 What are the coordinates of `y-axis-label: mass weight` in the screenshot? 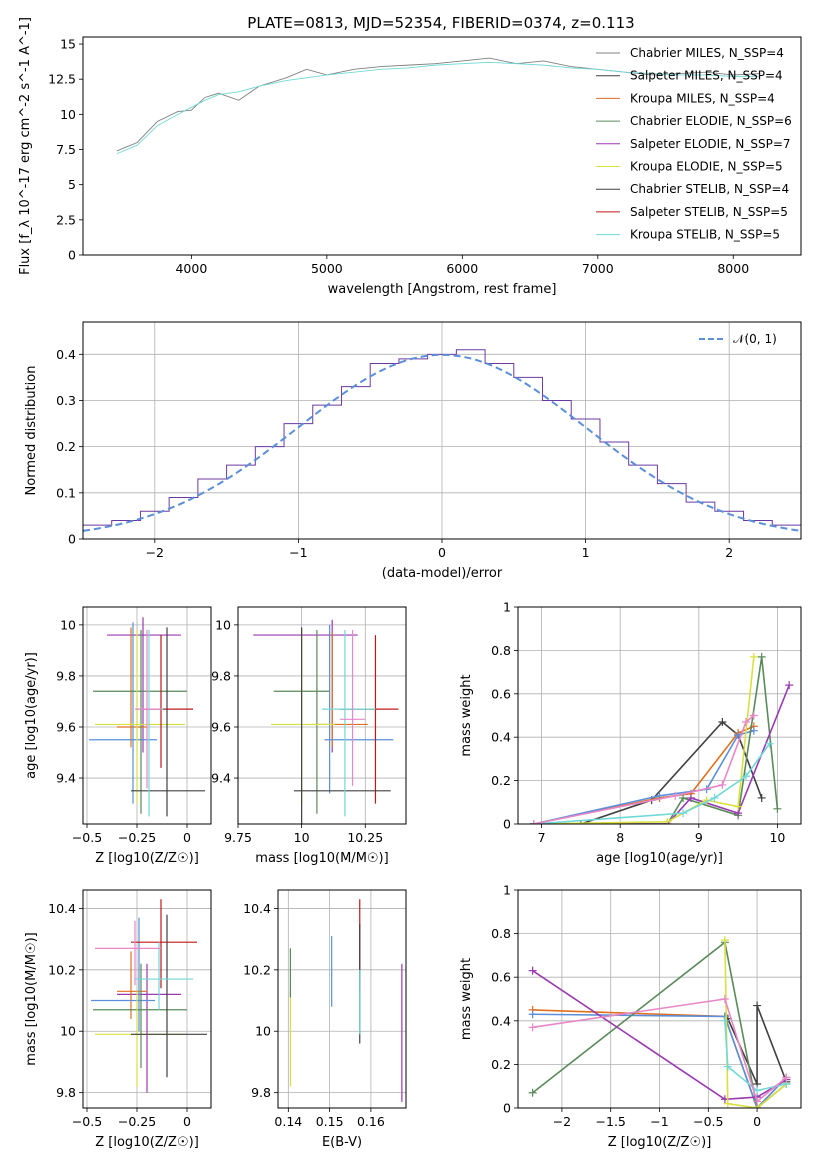 It's located at (466, 999).